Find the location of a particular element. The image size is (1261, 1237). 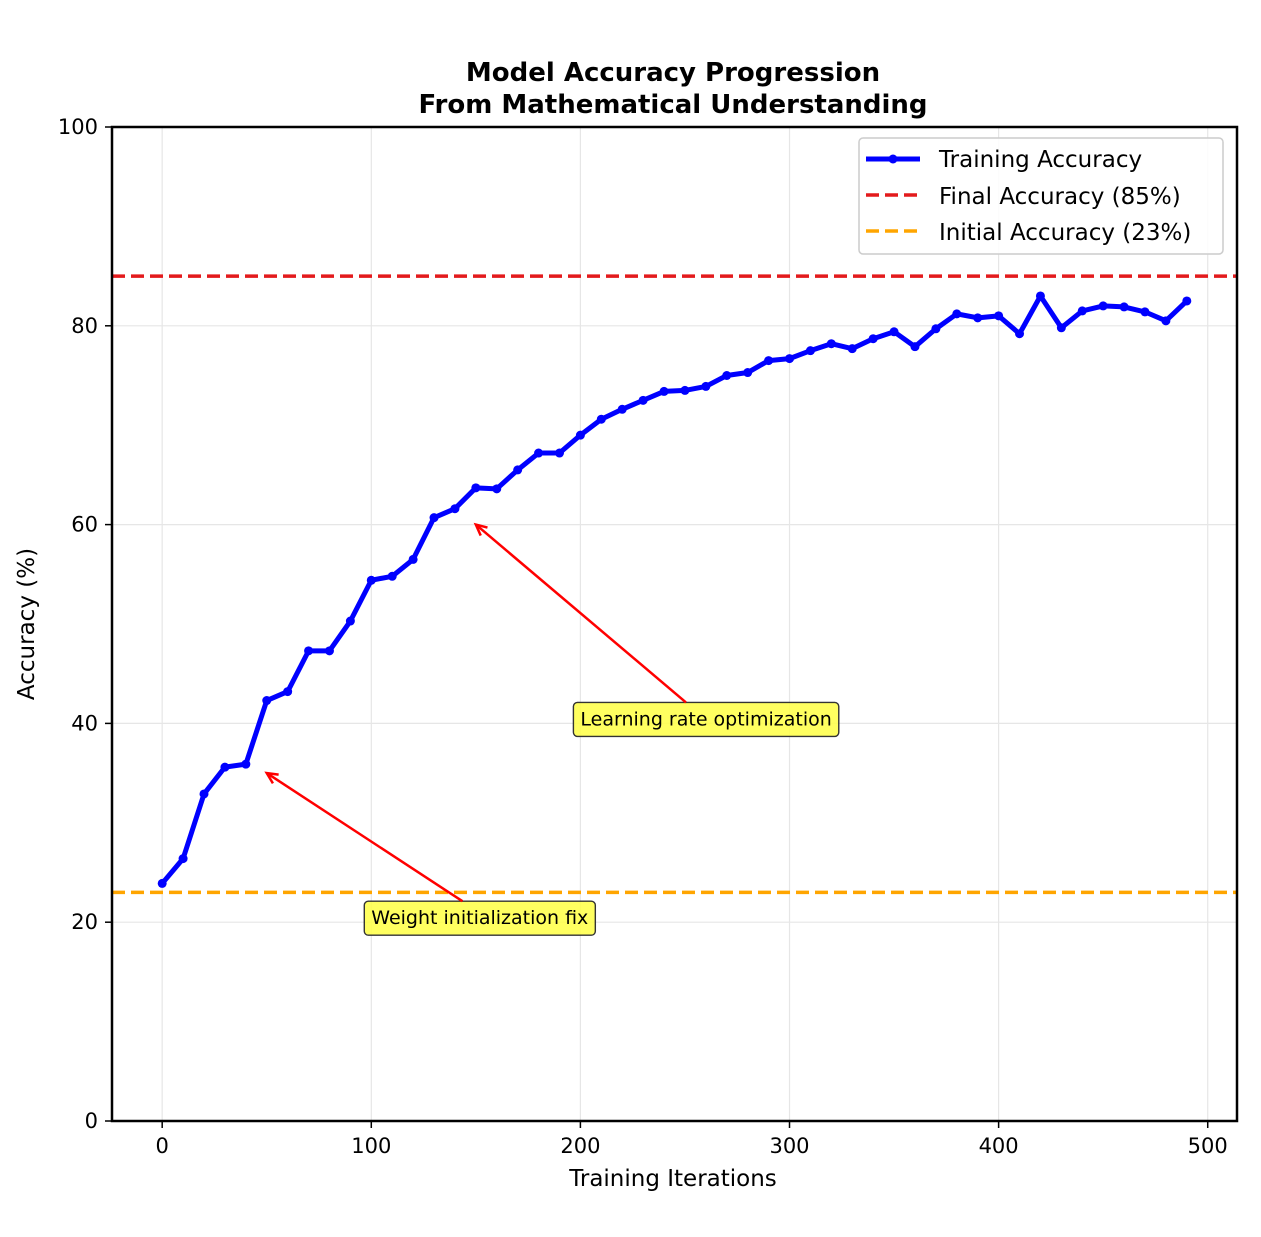

y-tick-label: 20 is located at coordinates (84, 922).